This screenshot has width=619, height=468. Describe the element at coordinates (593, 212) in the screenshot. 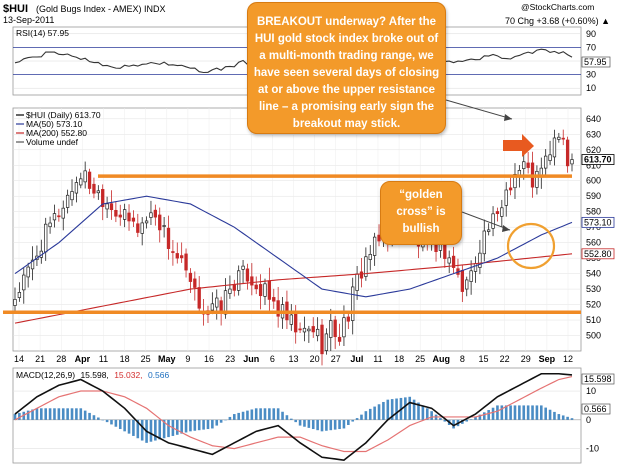

I see `price-tick-label: 580` at that location.